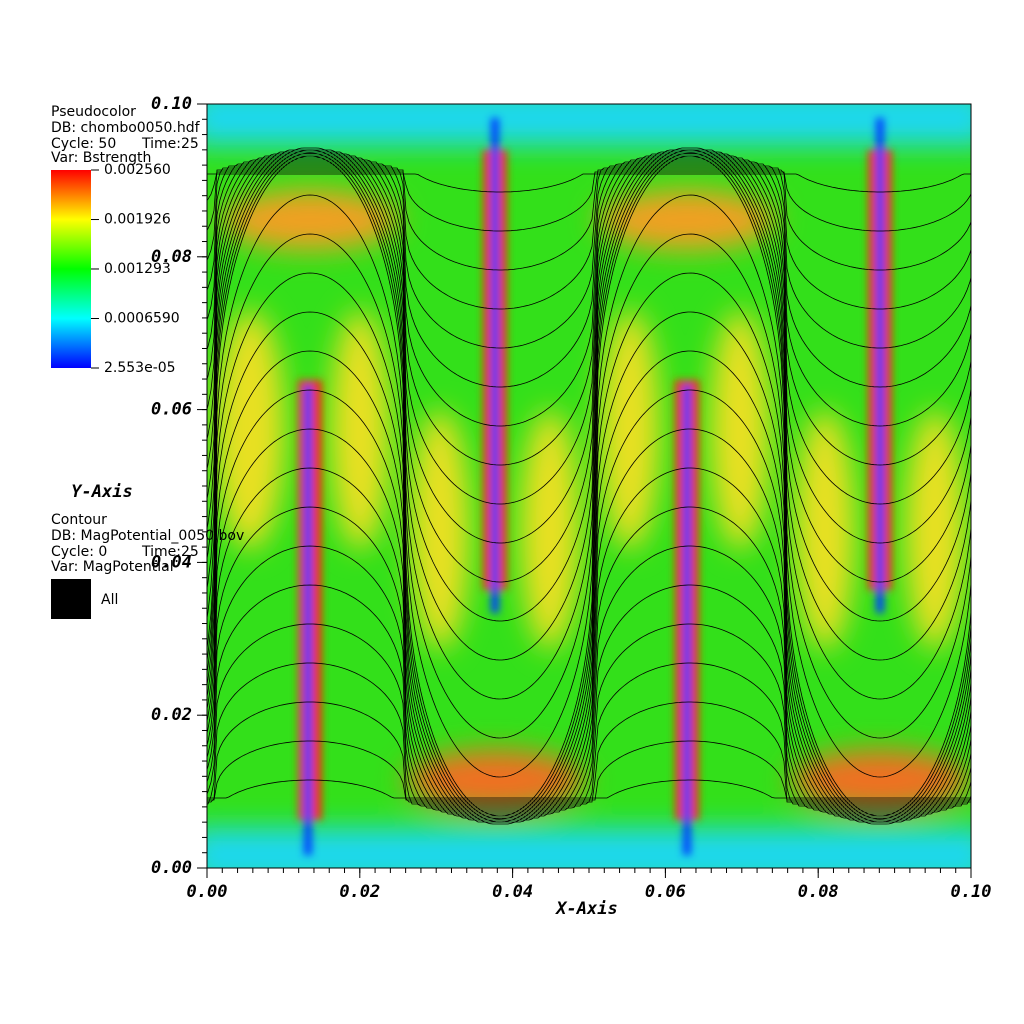 The width and height of the screenshot is (1024, 1024). What do you see at coordinates (359, 892) in the screenshot?
I see `x-tick-label: 0.02` at bounding box center [359, 892].